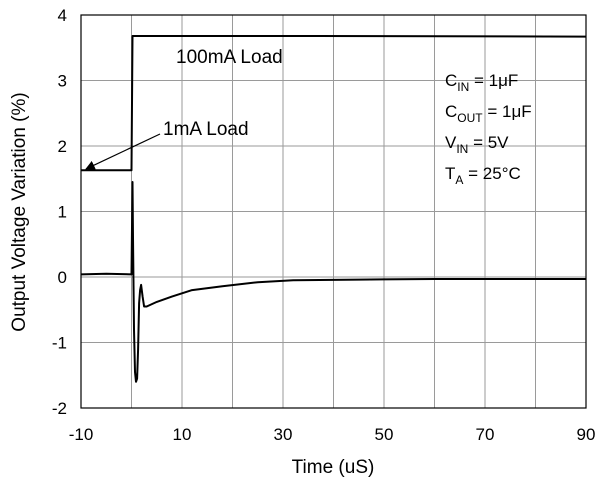 This screenshot has height=485, width=595. I want to click on x-tick-label: -10, so click(81, 434).